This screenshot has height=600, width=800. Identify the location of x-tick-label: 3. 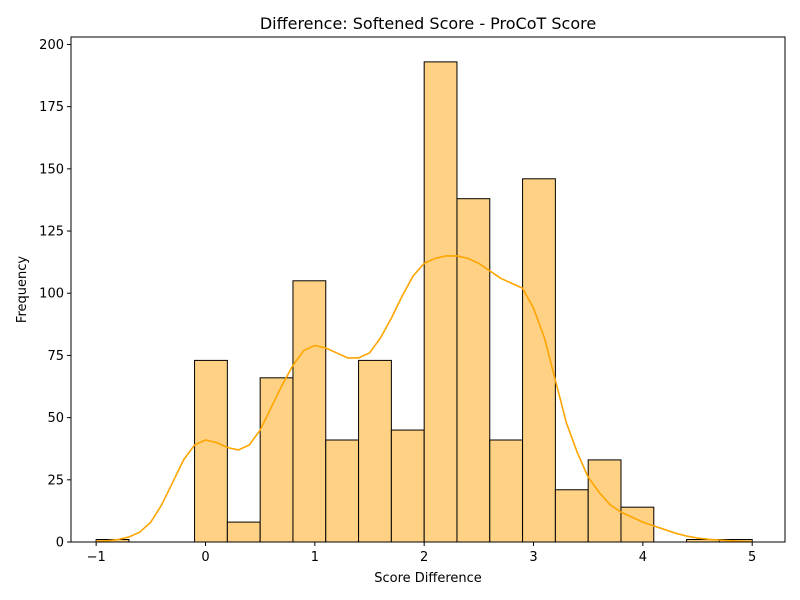
(533, 557).